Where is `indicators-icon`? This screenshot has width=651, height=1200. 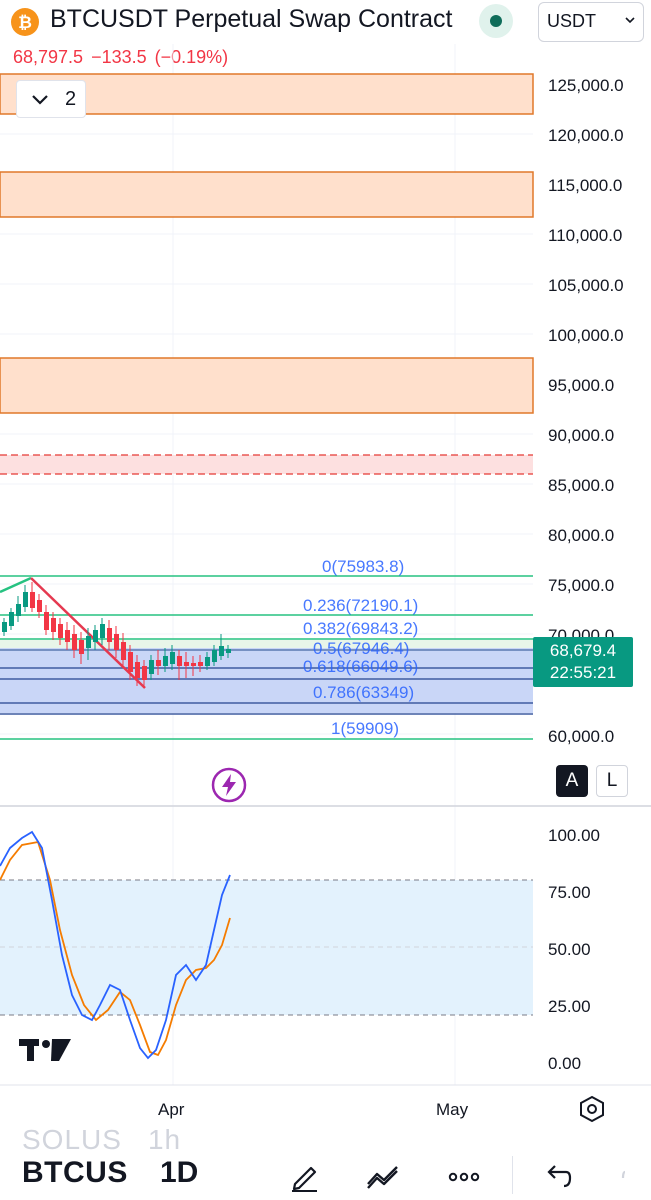
indicators-icon is located at coordinates (383, 1176).